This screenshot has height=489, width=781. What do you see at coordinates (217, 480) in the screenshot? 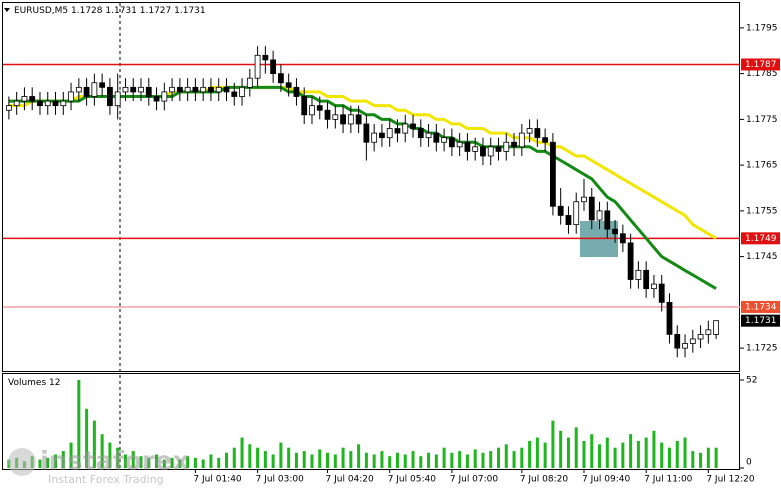
I see `x-tick-label: 7 Jul 01:40` at bounding box center [217, 480].